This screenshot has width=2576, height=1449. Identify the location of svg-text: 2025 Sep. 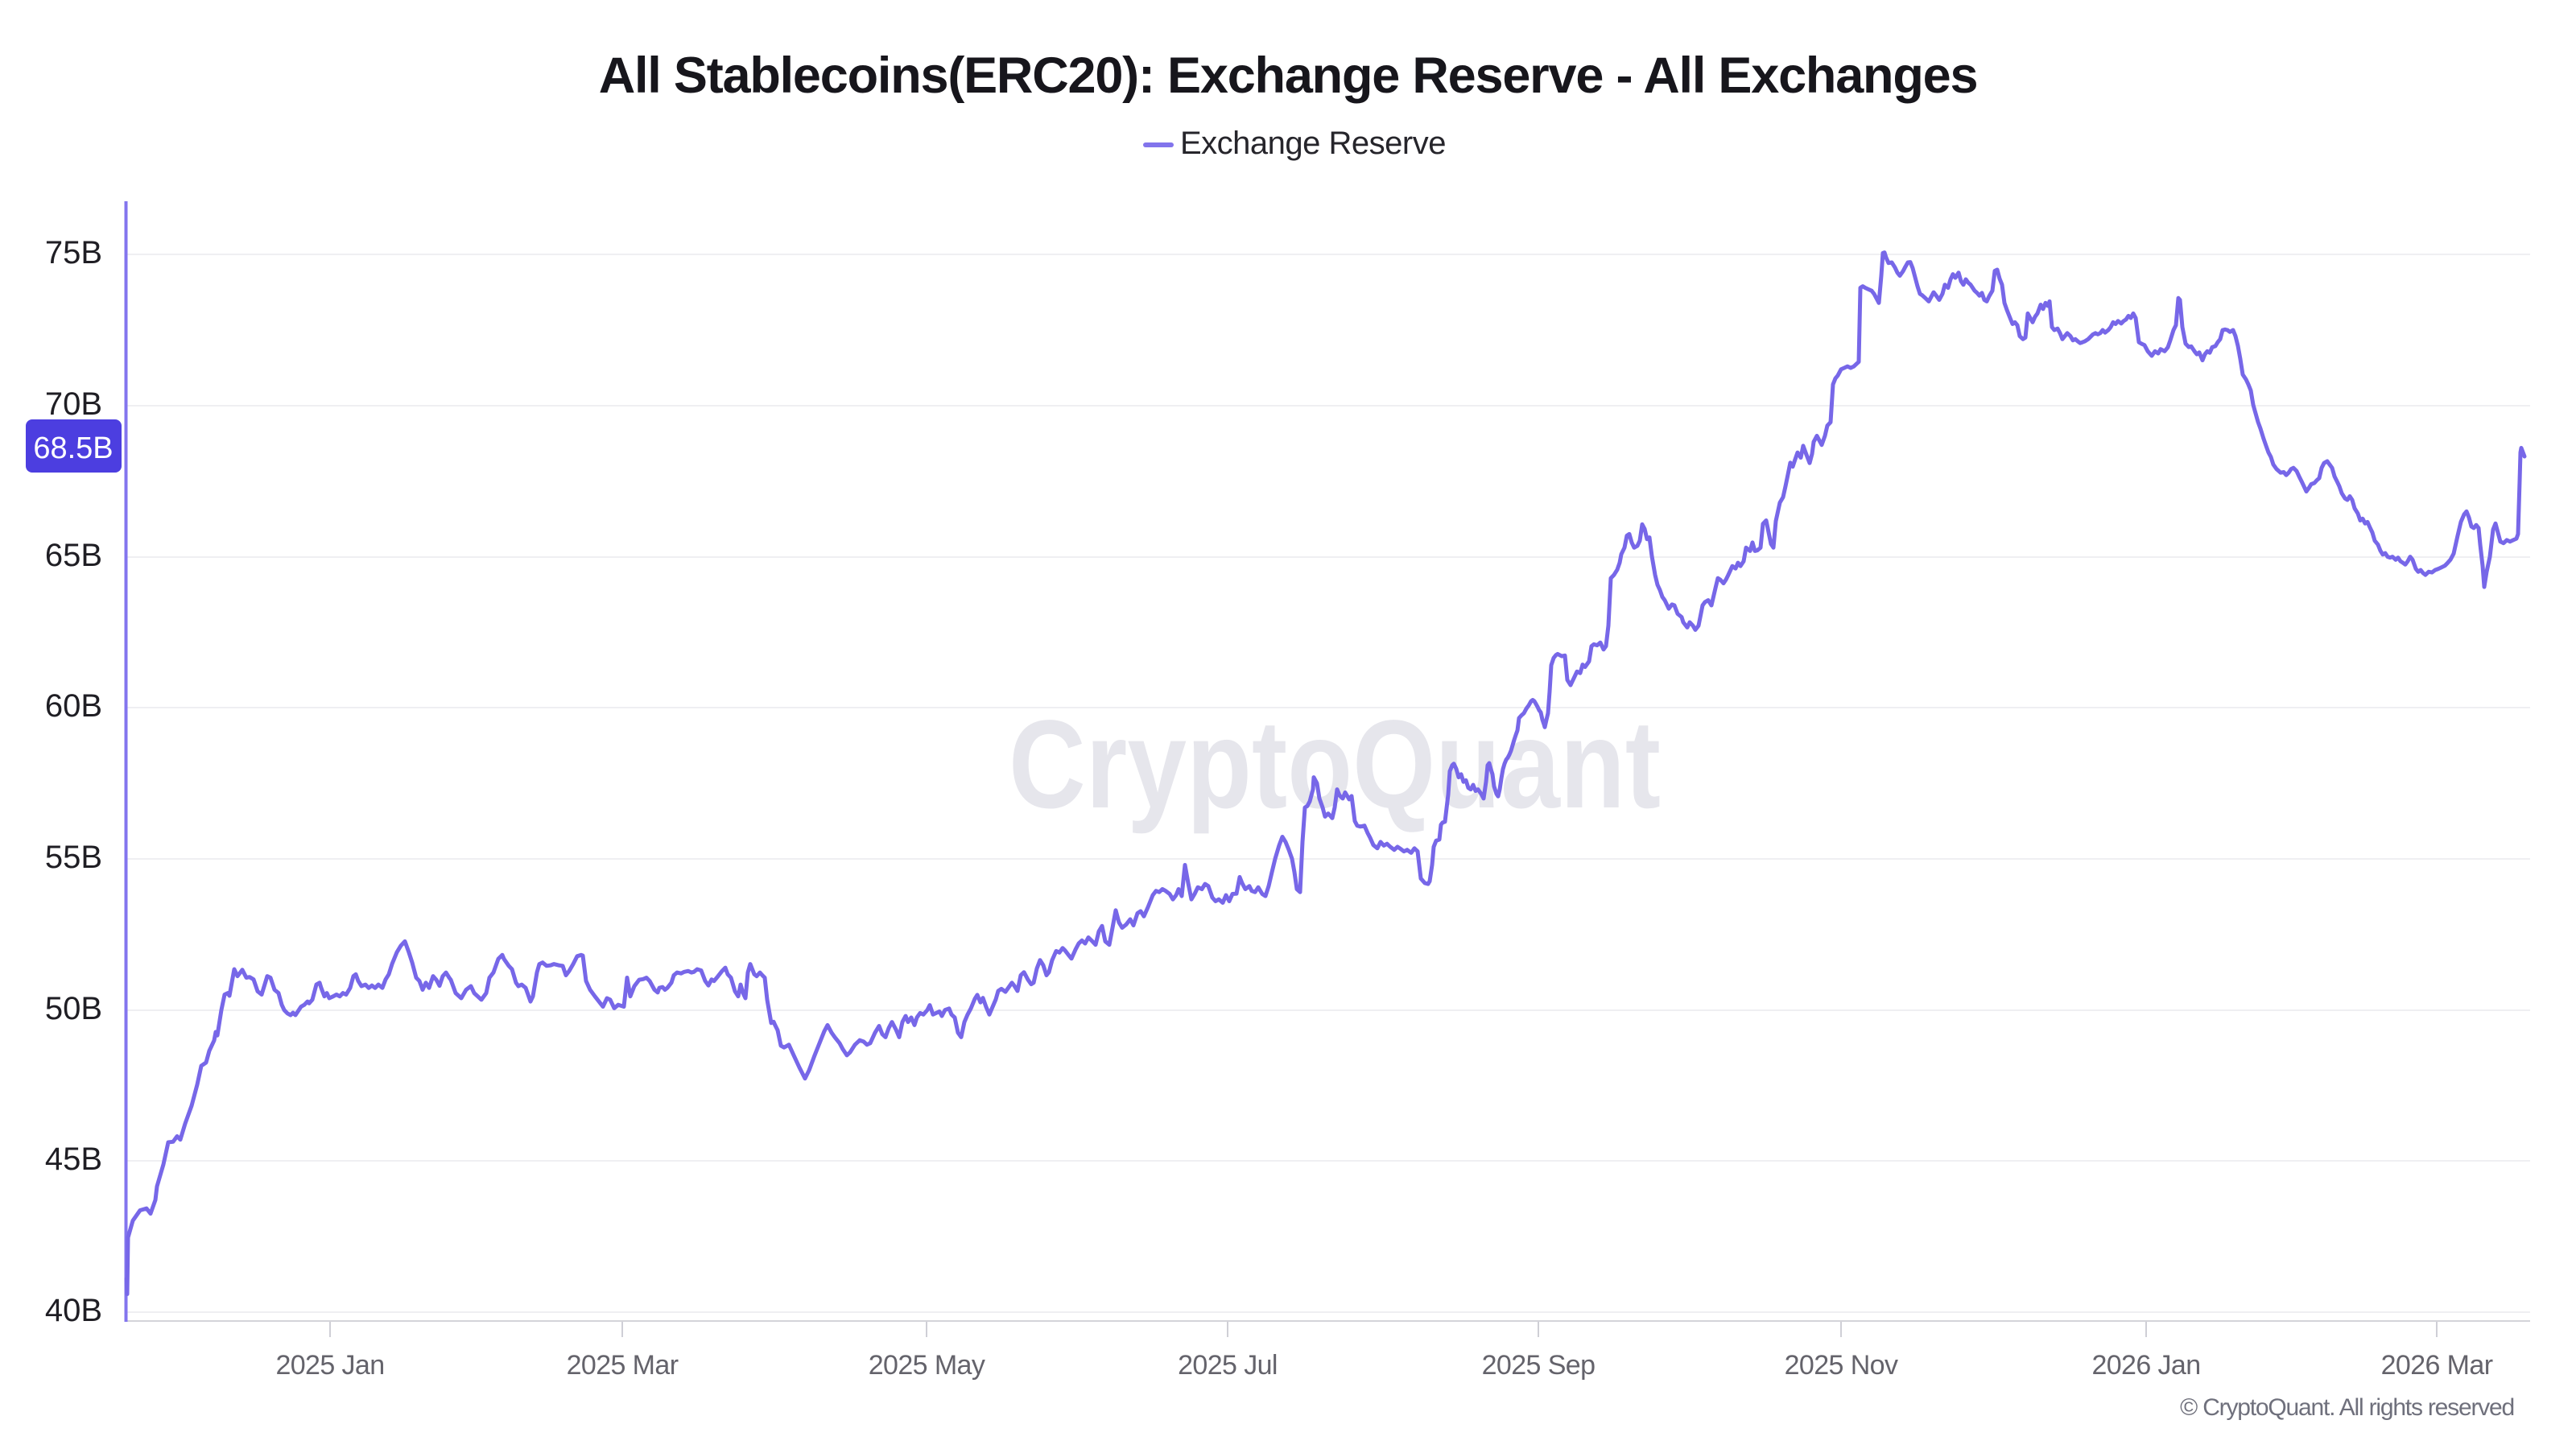
(1539, 1365).